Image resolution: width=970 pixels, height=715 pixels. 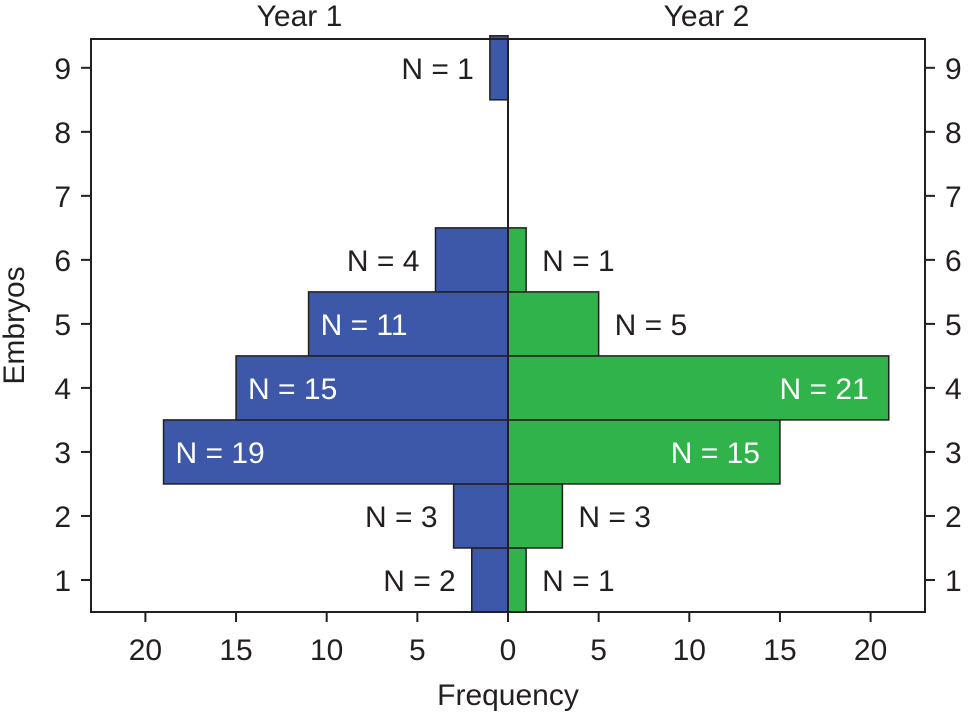 What do you see at coordinates (953, 261) in the screenshot?
I see `y-tick-label-right: 6` at bounding box center [953, 261].